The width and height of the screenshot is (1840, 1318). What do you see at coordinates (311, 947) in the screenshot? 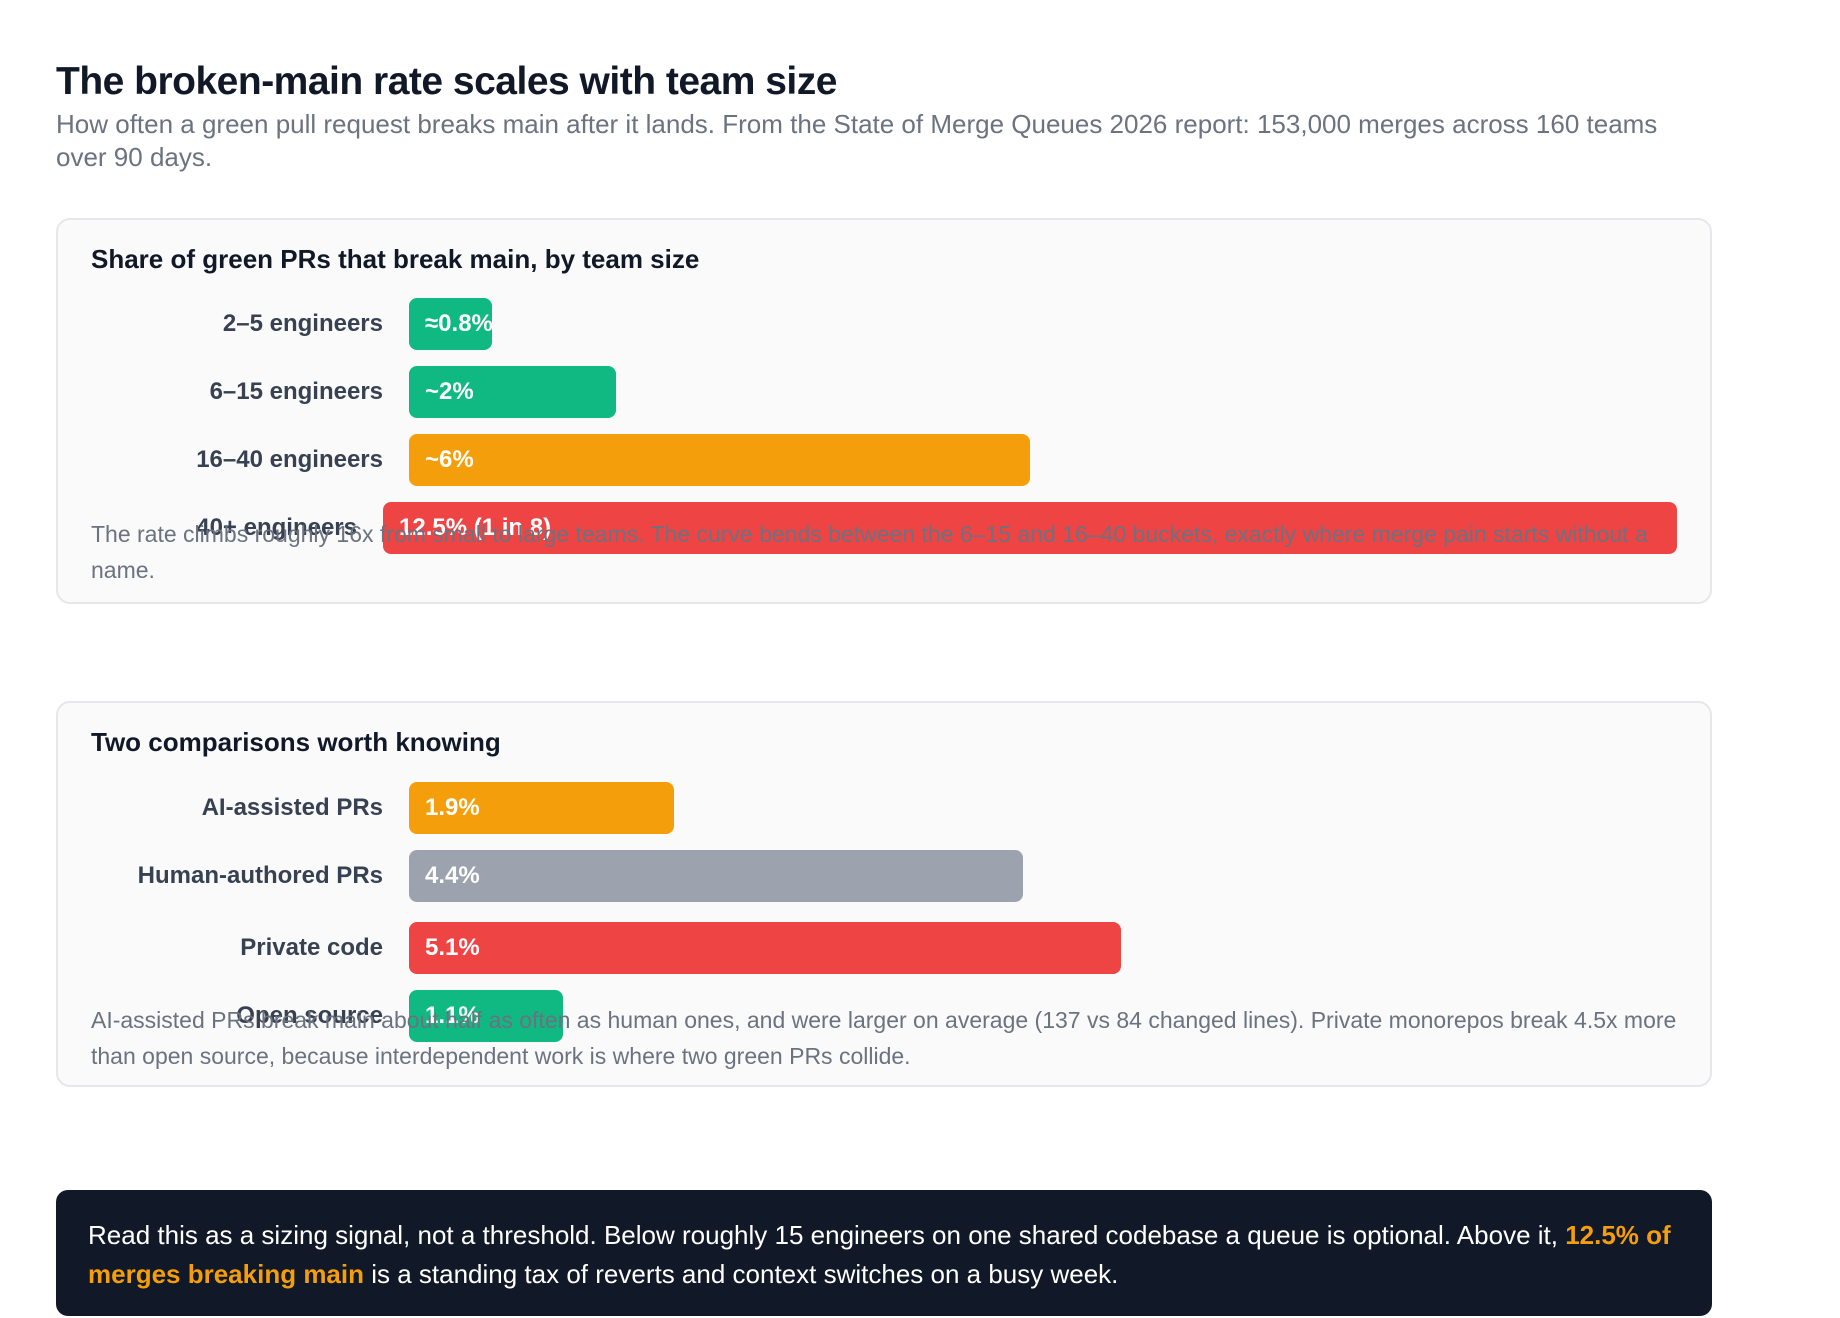
I see `comparison-row-label: Private code` at bounding box center [311, 947].